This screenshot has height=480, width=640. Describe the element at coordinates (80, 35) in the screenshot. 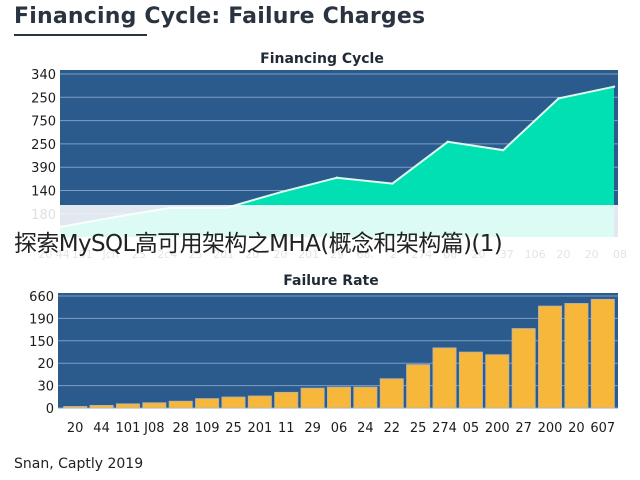

I see `title-underline` at that location.